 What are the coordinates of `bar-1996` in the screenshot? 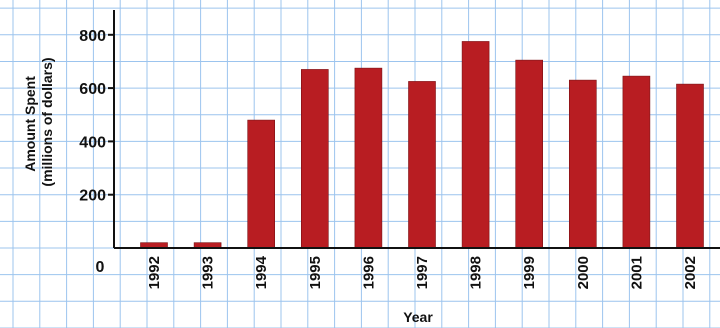 It's located at (368, 158).